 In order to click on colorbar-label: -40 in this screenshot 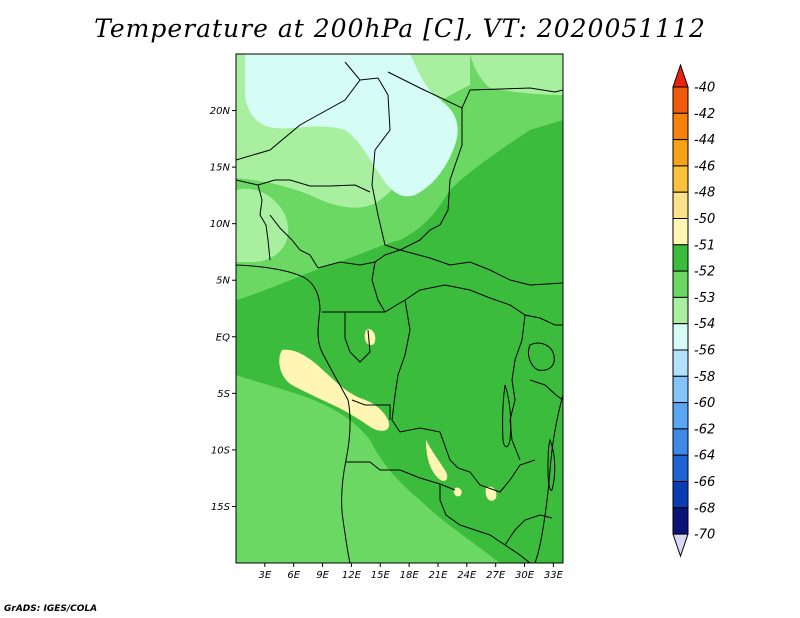, I will do `click(704, 88)`.